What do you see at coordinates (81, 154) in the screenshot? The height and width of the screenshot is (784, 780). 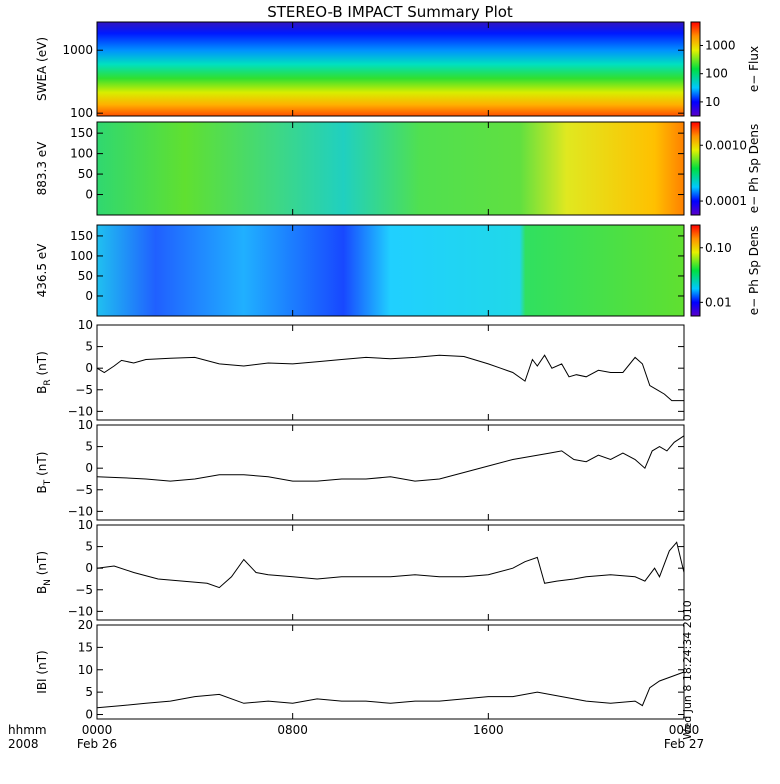 I see `pad883-ytick-label: 100` at bounding box center [81, 154].